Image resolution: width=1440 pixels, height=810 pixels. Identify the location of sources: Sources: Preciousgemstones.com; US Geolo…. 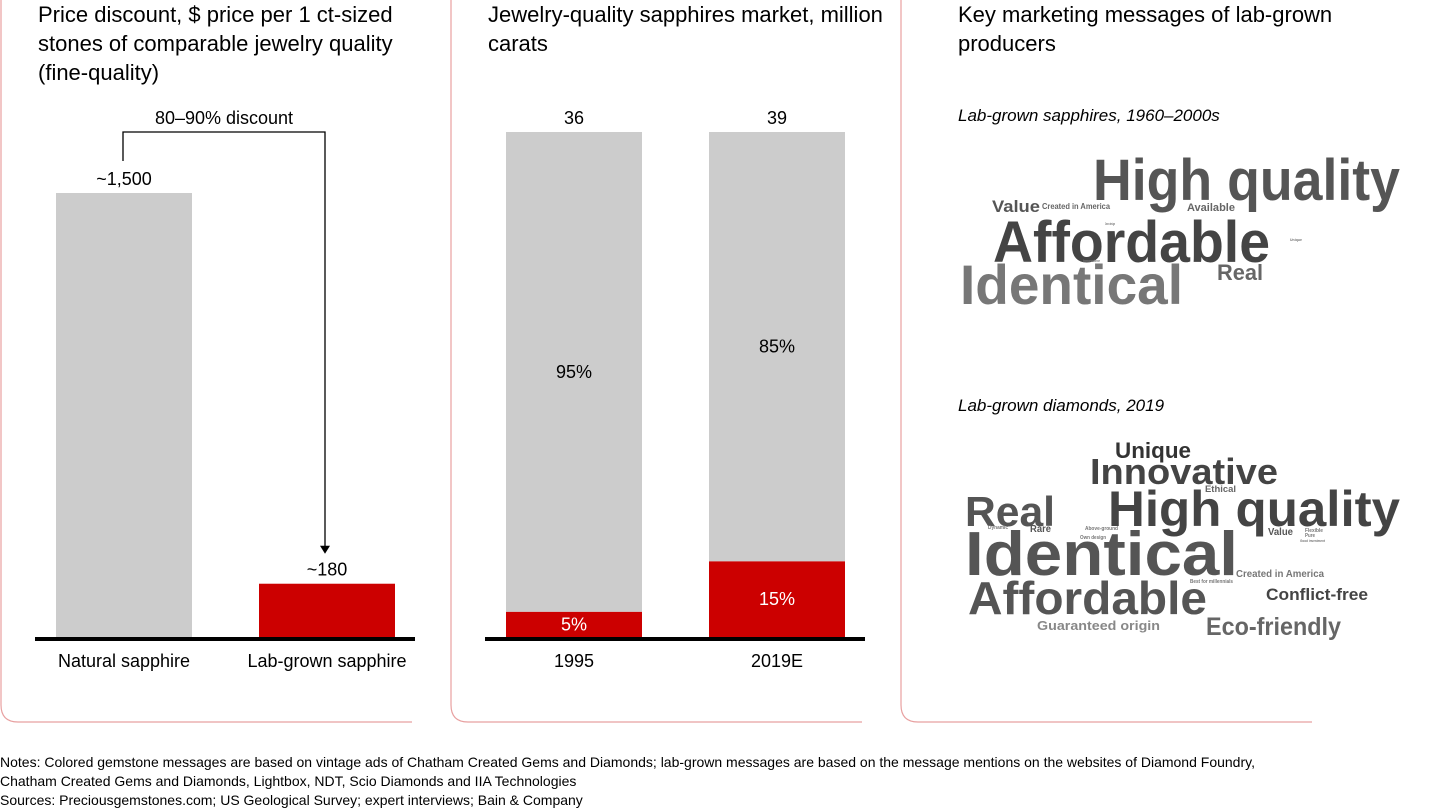
(291, 800).